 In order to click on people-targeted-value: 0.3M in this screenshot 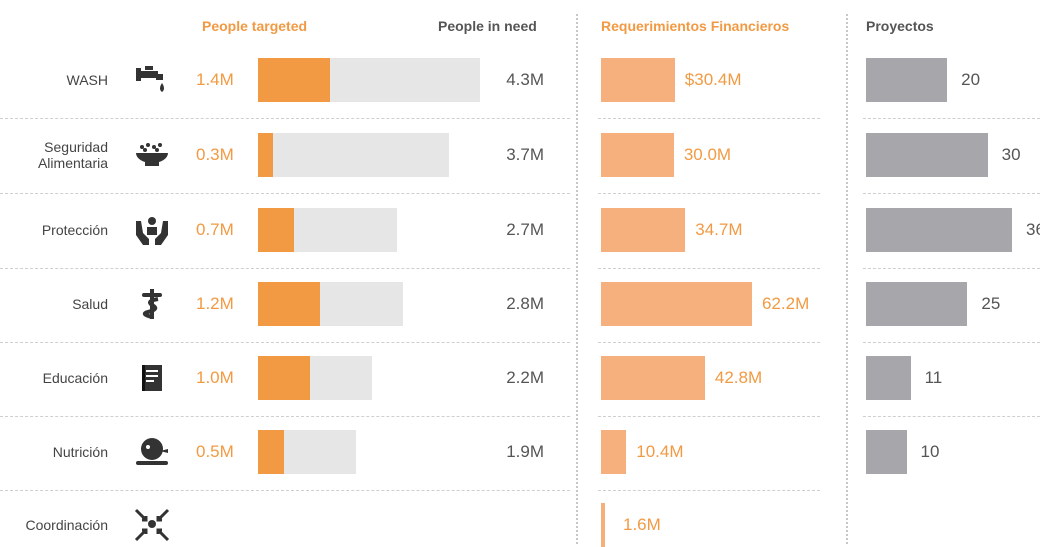, I will do `click(215, 154)`.